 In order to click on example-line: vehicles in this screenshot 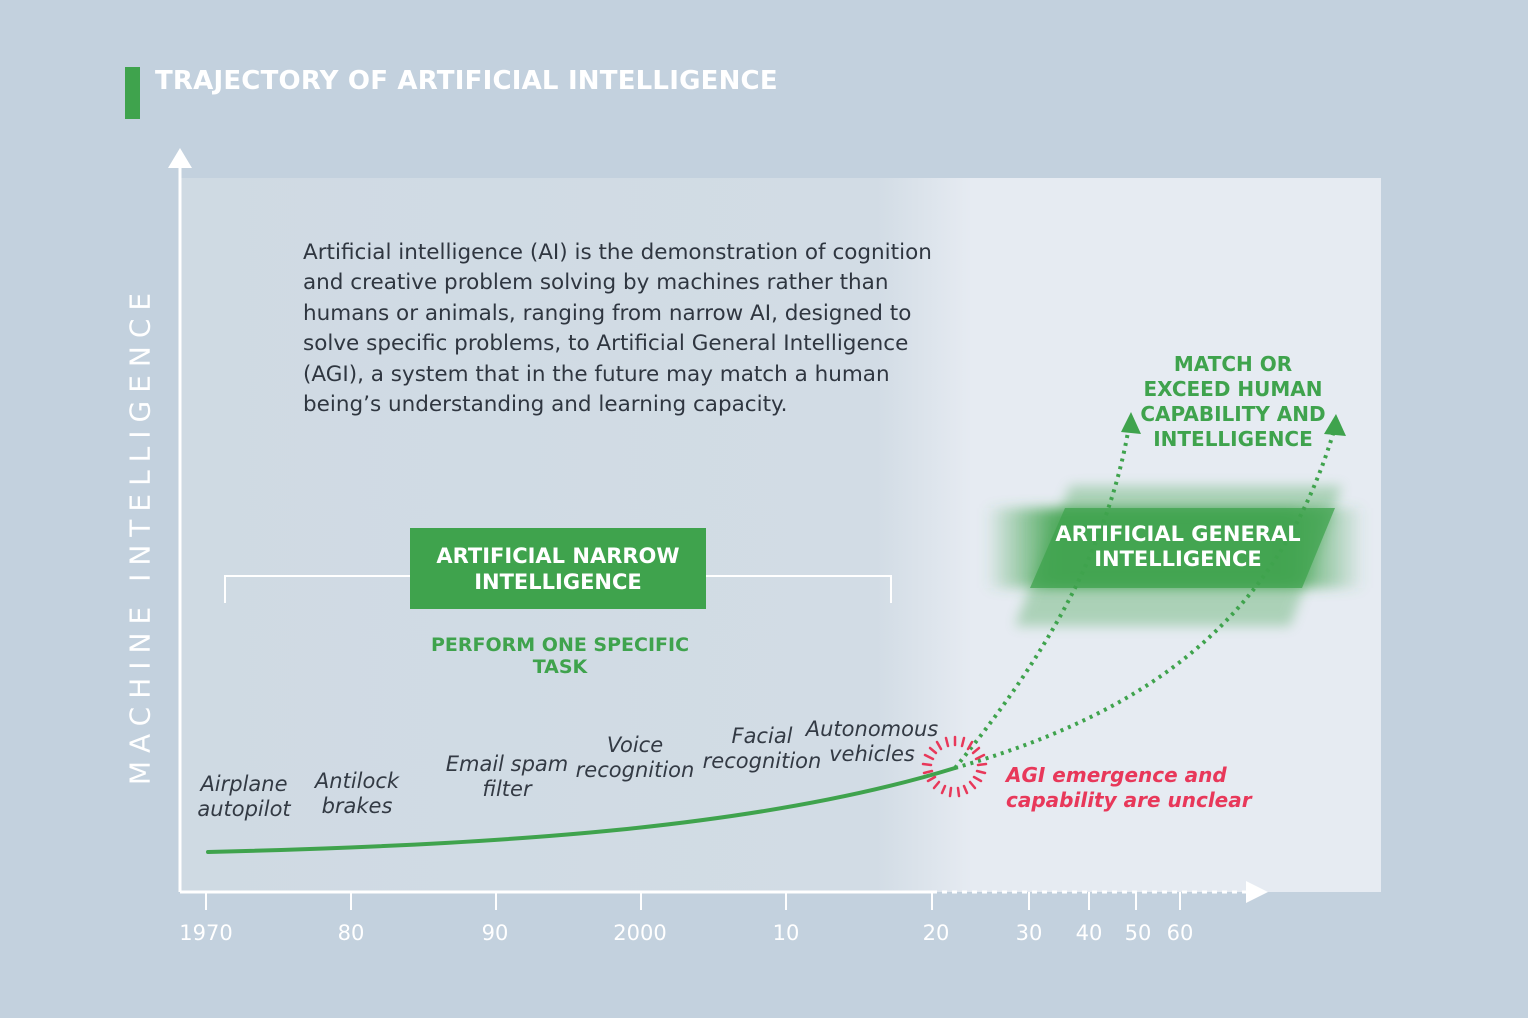, I will do `click(872, 754)`.